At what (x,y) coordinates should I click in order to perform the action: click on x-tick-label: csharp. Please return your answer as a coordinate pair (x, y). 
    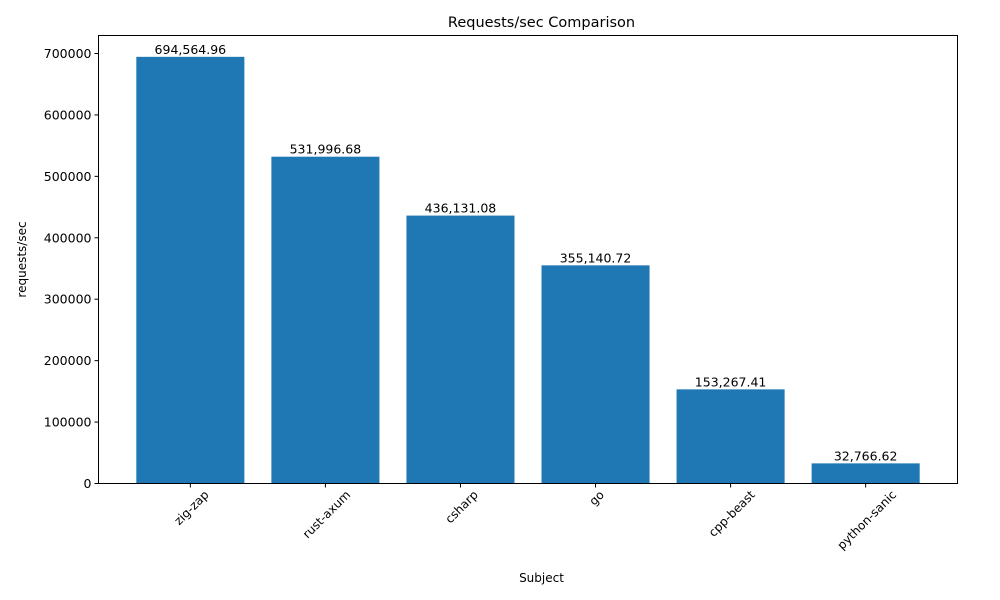
    Looking at the image, I should click on (461, 507).